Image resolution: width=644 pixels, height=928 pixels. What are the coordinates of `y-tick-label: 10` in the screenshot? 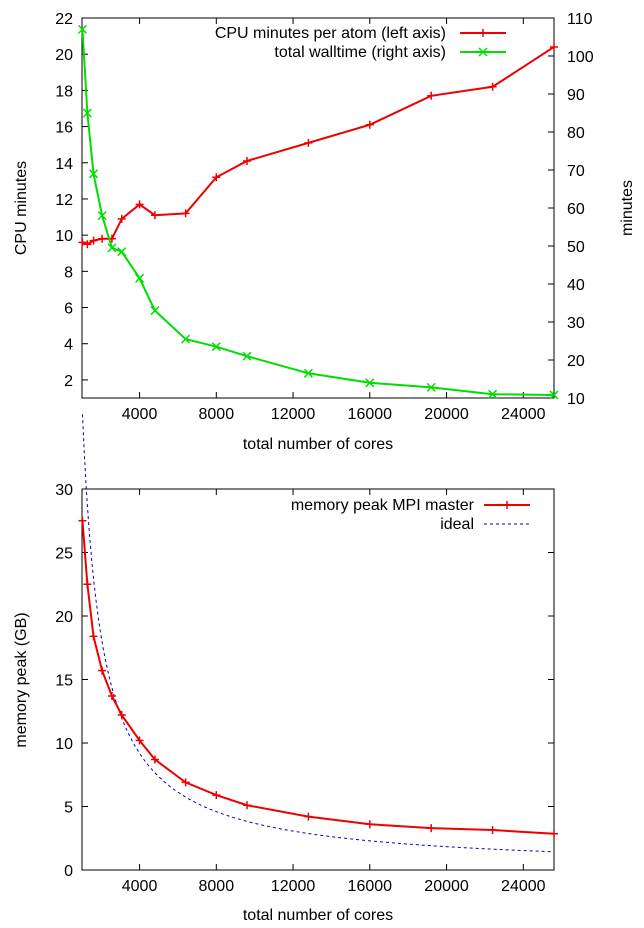 It's located at (64, 744).